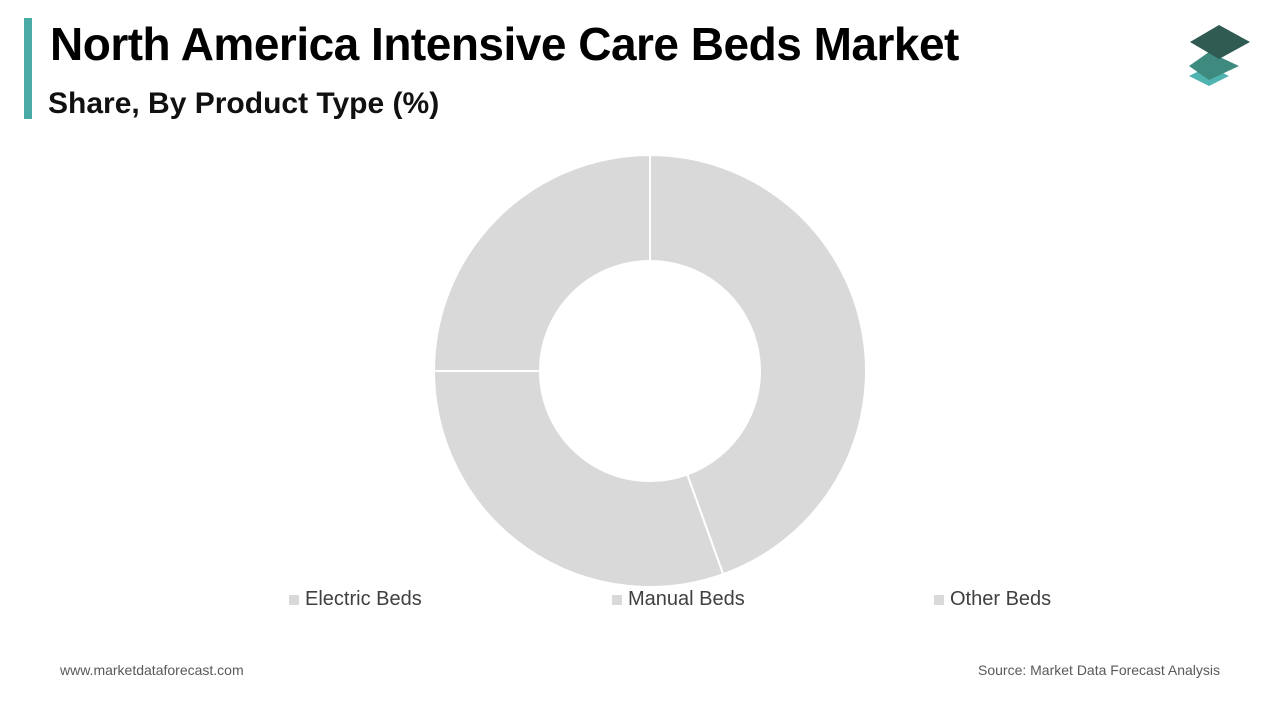  I want to click on legend-item-other-beds: Other Beds, so click(992, 599).